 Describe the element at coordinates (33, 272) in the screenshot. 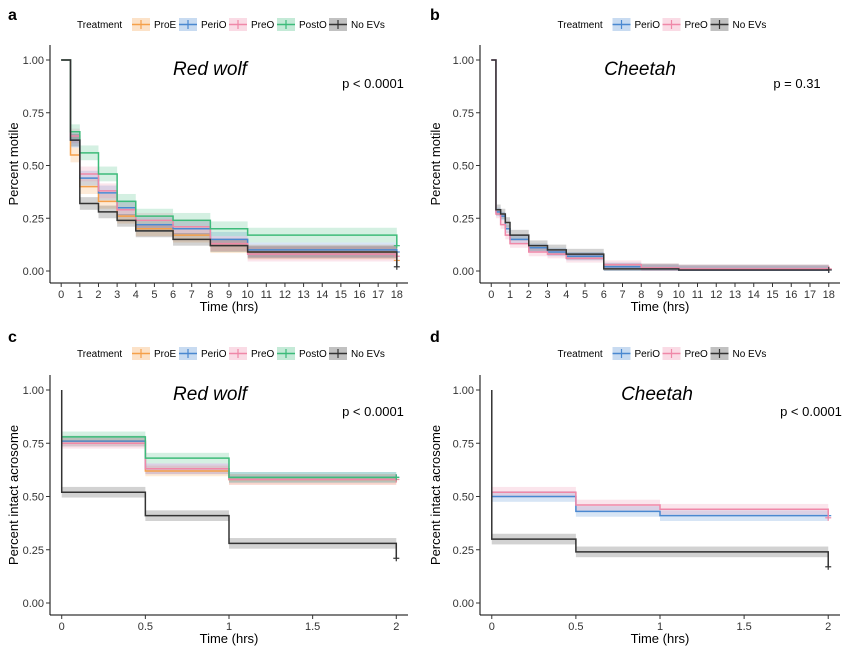

I see `y-tick-label: 0.00` at that location.